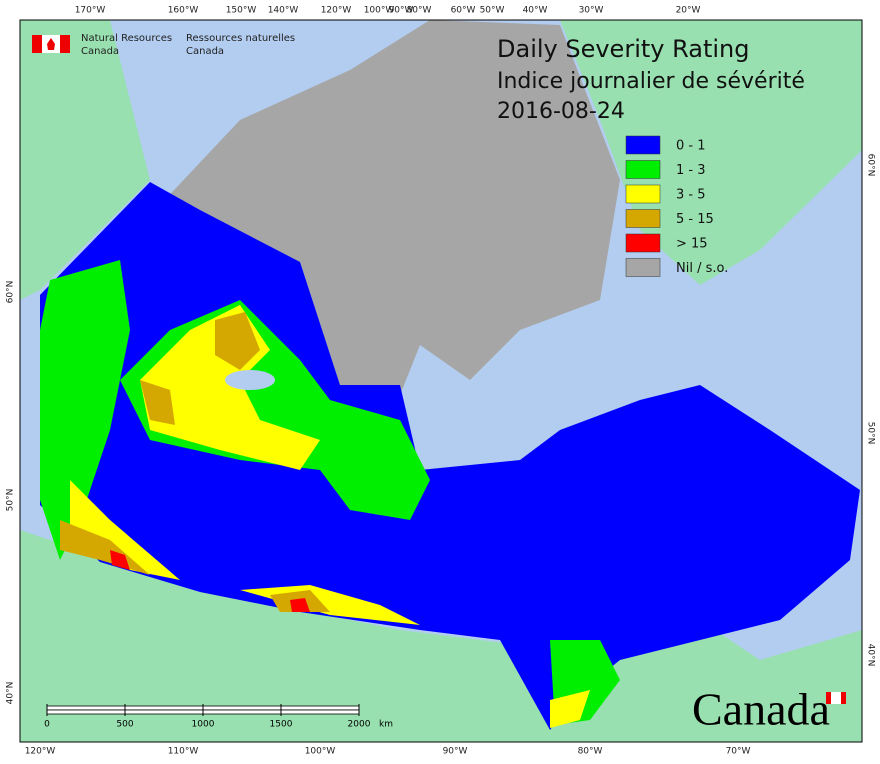 The image size is (880, 764). I want to click on zone-orange-ab, so click(157, 402).